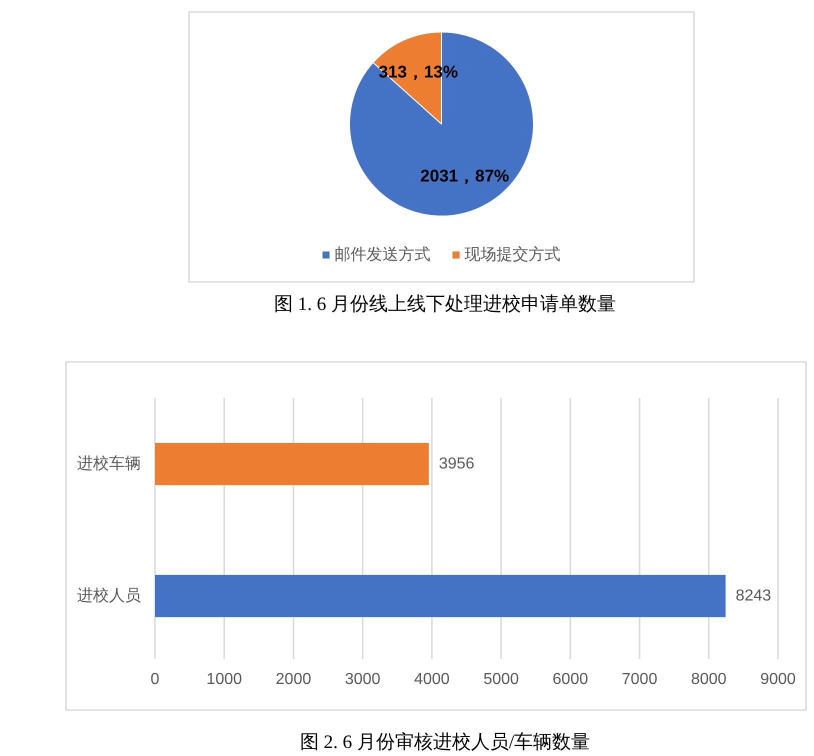 This screenshot has width=814, height=756. Describe the element at coordinates (456, 464) in the screenshot. I see `data-label: 3956` at that location.